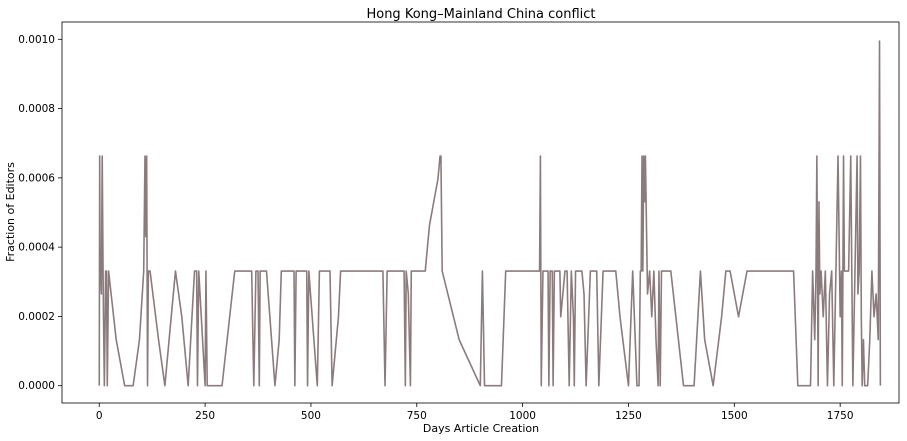 This screenshot has height=441, width=907. Describe the element at coordinates (36, 109) in the screenshot. I see `y-tick-label: 0.0008` at that location.